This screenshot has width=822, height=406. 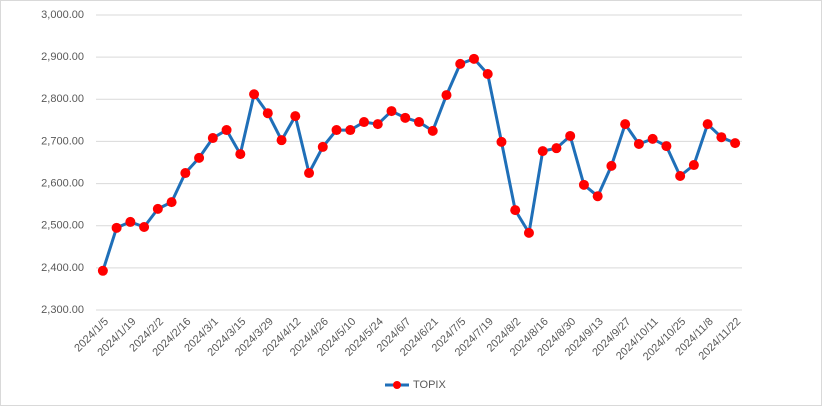 What do you see at coordinates (62, 99) in the screenshot?
I see `y-tick-label: 2,800.00` at bounding box center [62, 99].